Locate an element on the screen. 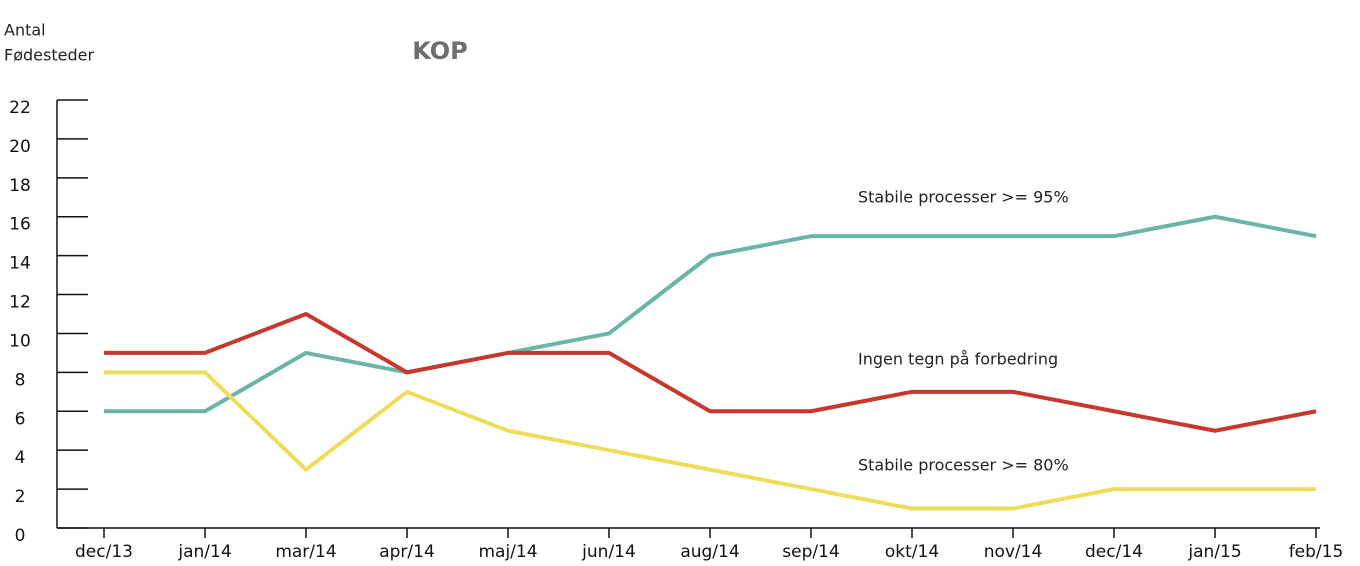  y-axis-label: Fødesteder is located at coordinates (49, 55).